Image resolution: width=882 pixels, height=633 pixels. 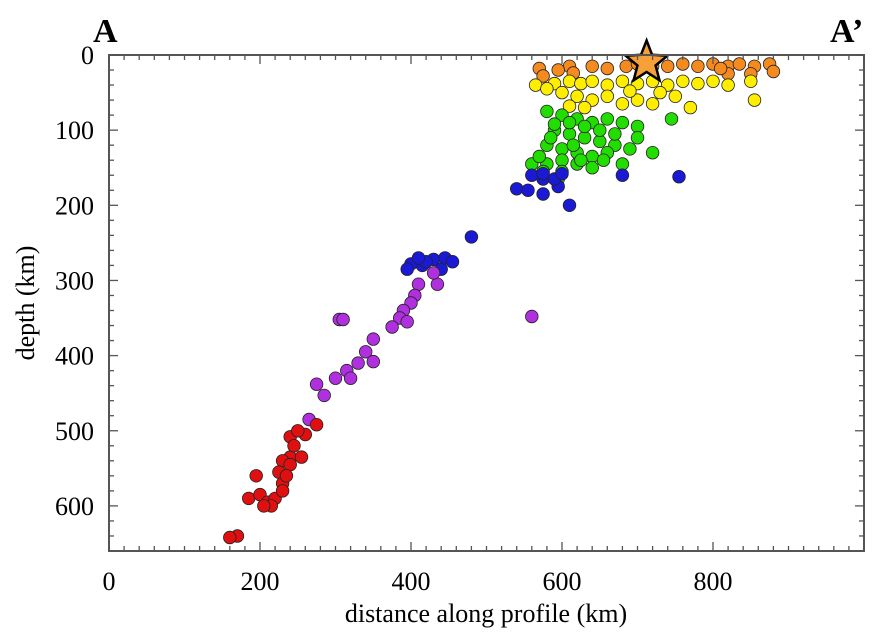 I want to click on y-tick-label: 0, so click(x=87, y=55).